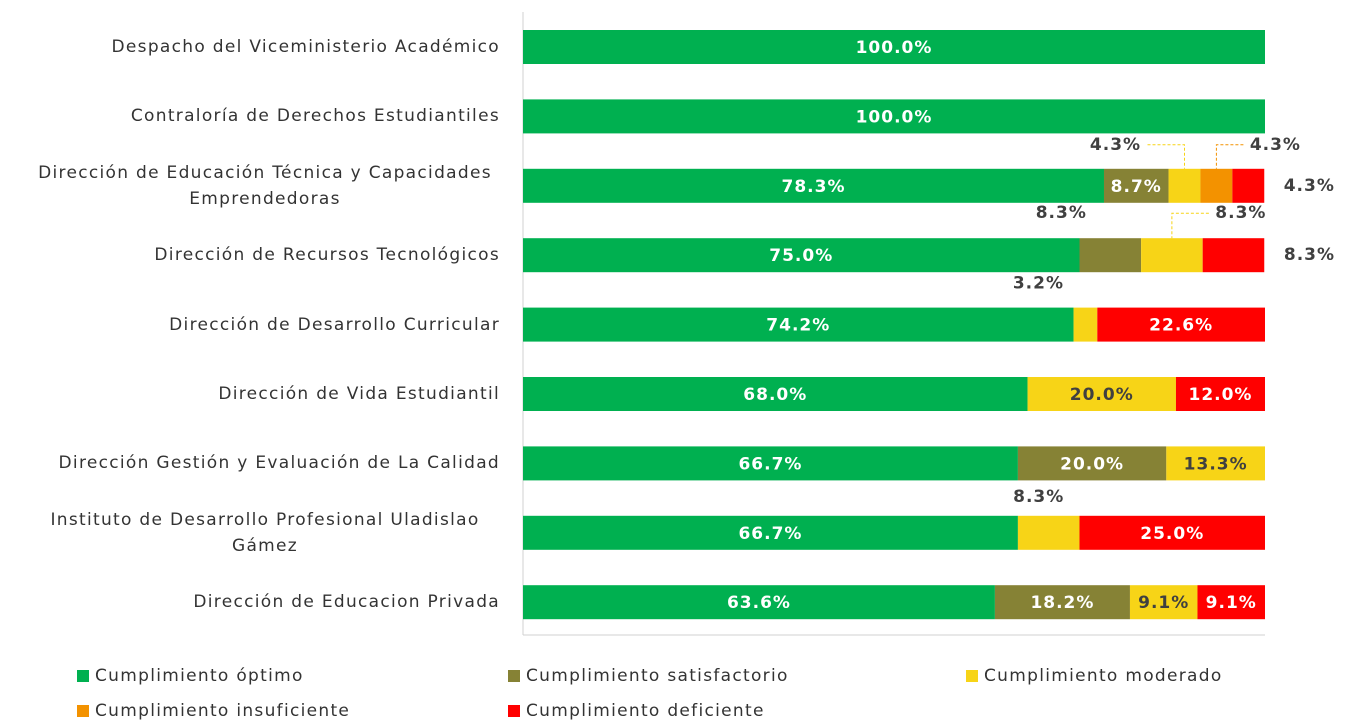 The height and width of the screenshot is (725, 1345). Describe the element at coordinates (315, 116) in the screenshot. I see `category-text: Contraloría de Derechos Estudiantiles` at that location.